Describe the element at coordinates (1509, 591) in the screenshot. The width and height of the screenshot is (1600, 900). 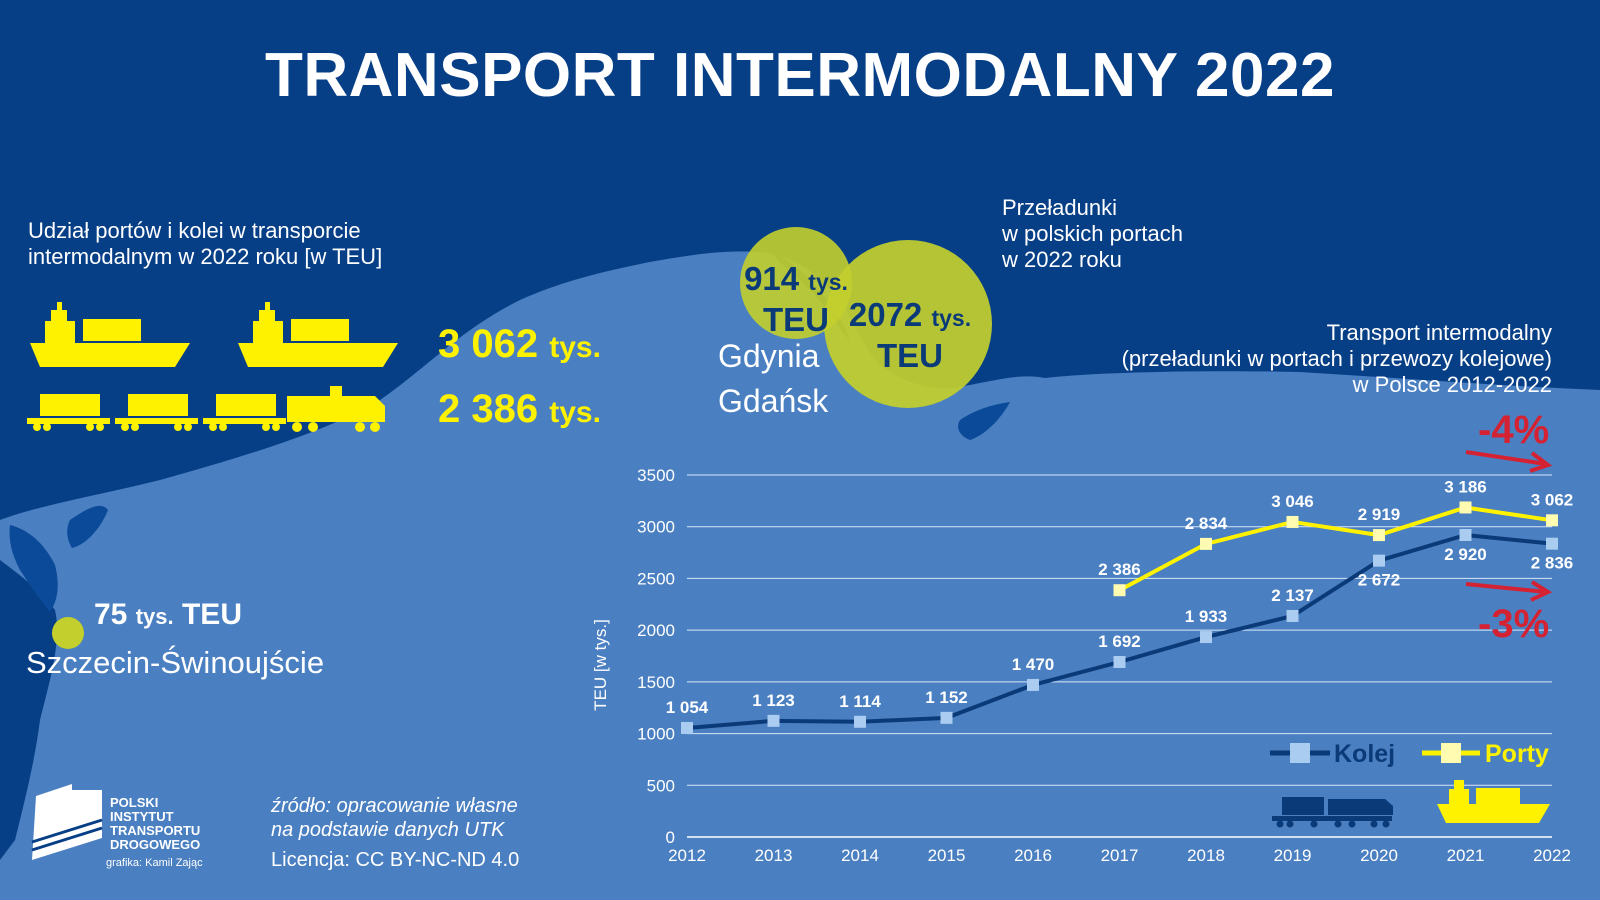
I see `rail-change-arrow` at that location.